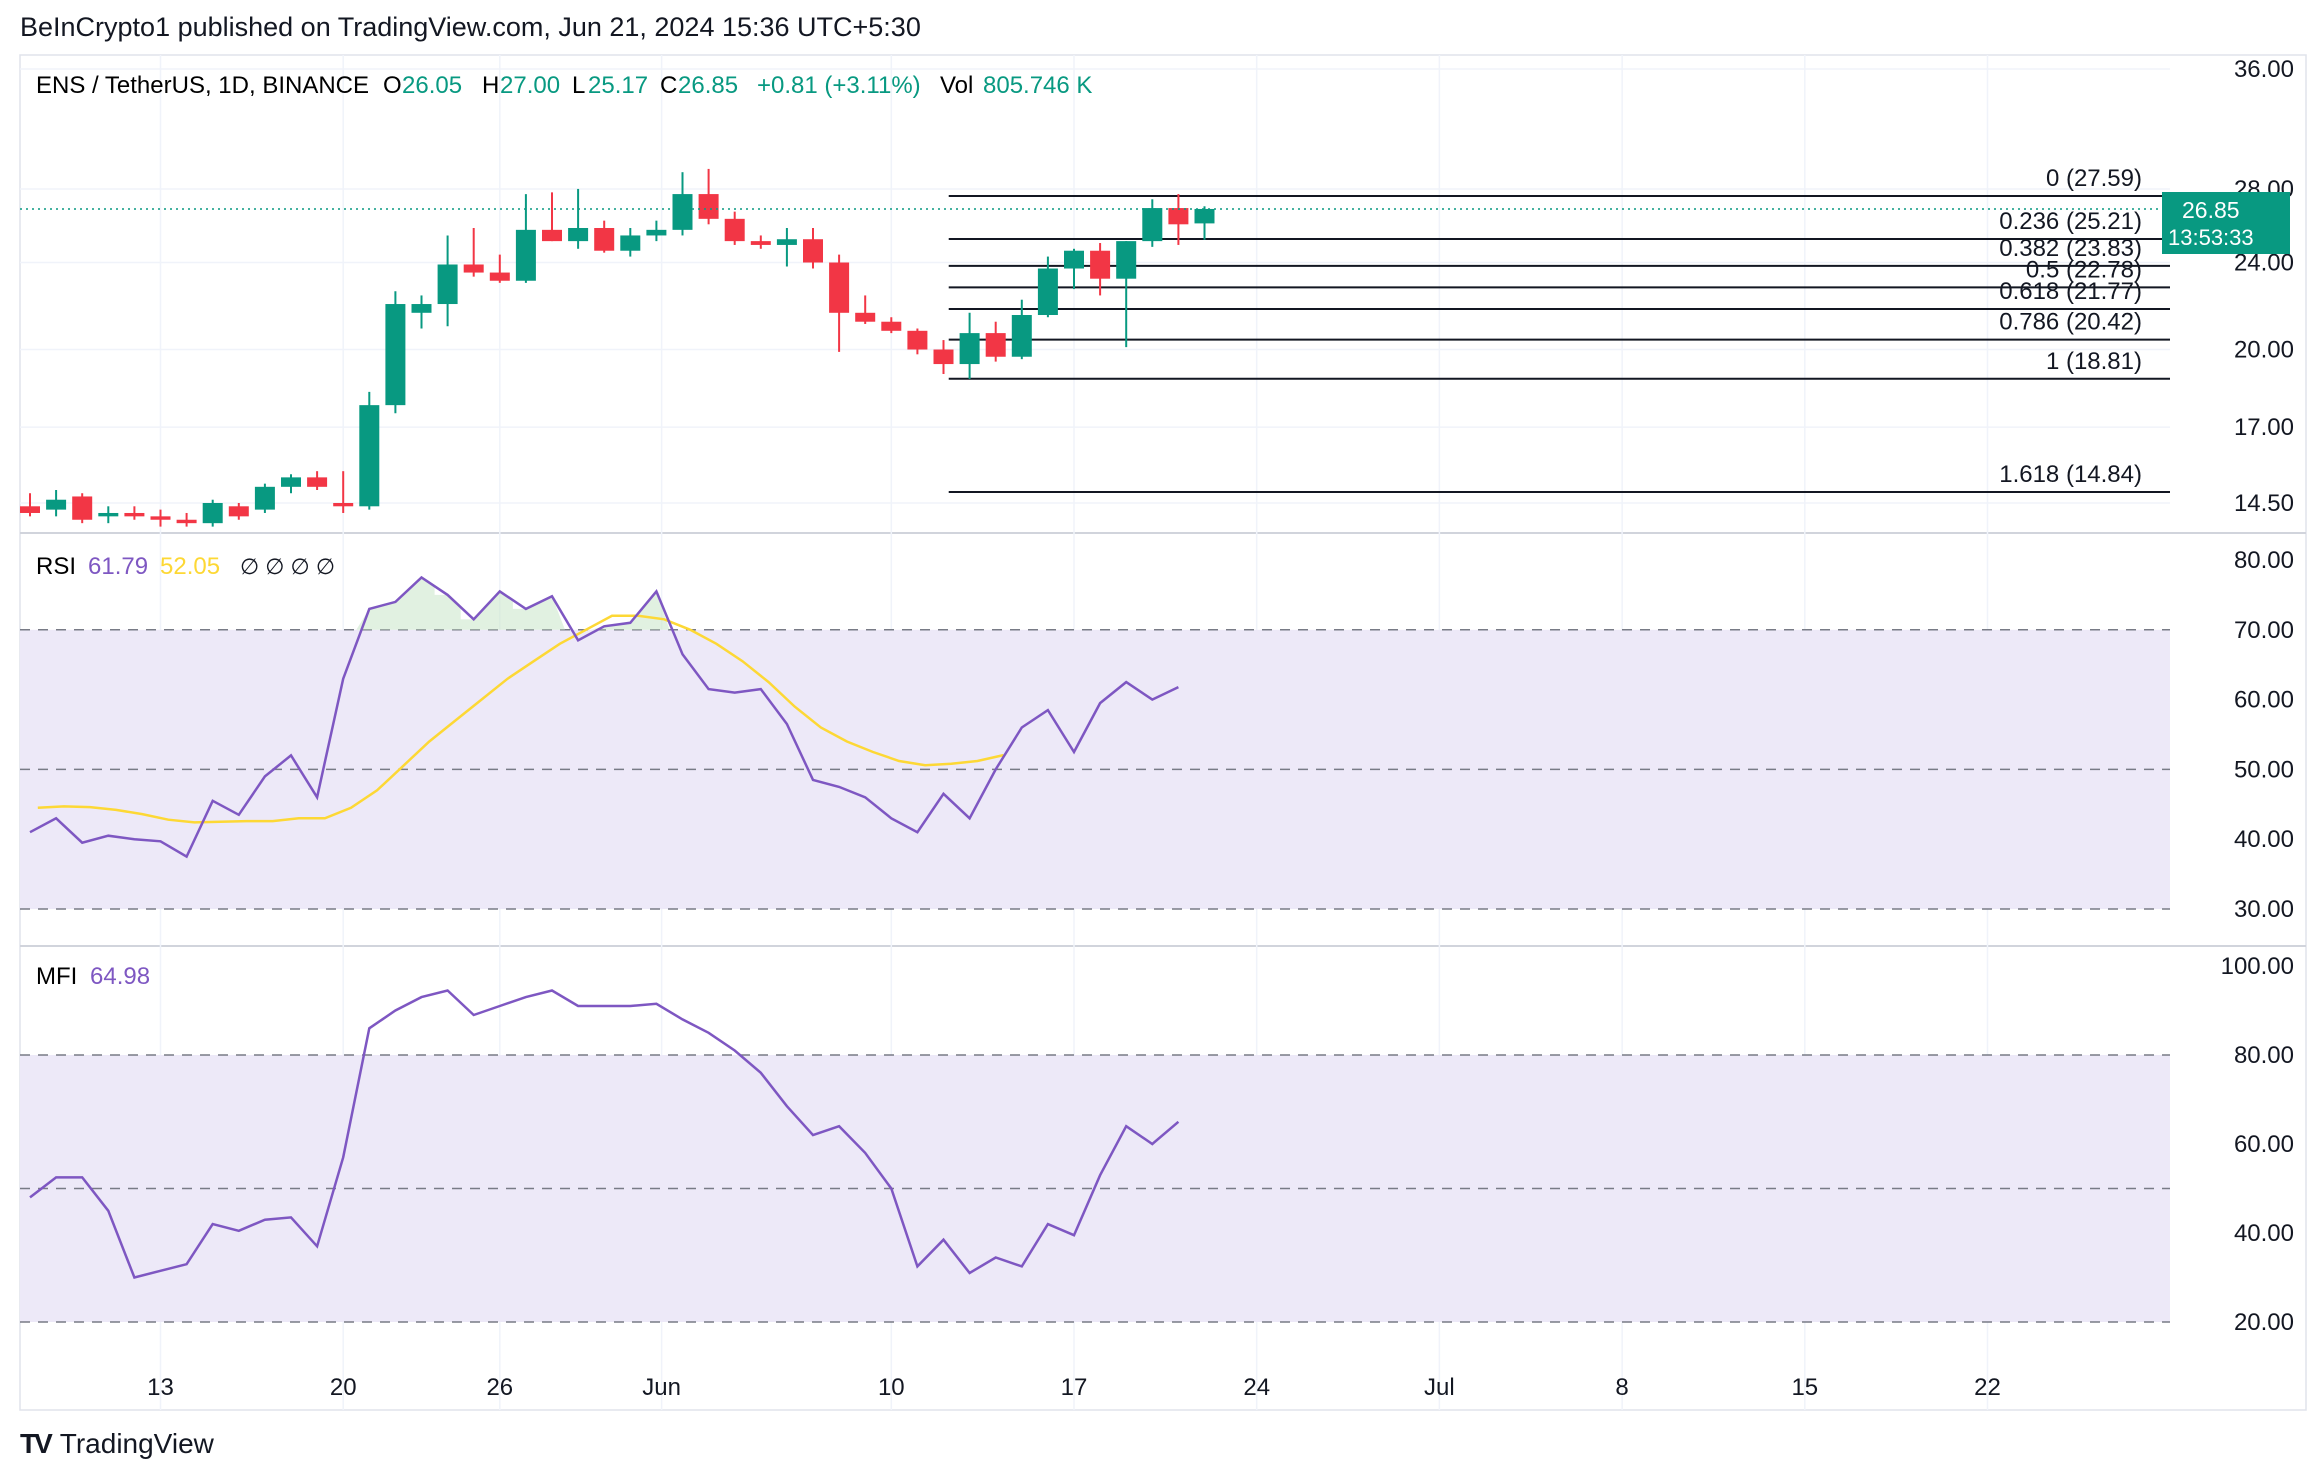  Describe the element at coordinates (2264, 69) in the screenshot. I see `price-tick-label: 36.00` at that location.